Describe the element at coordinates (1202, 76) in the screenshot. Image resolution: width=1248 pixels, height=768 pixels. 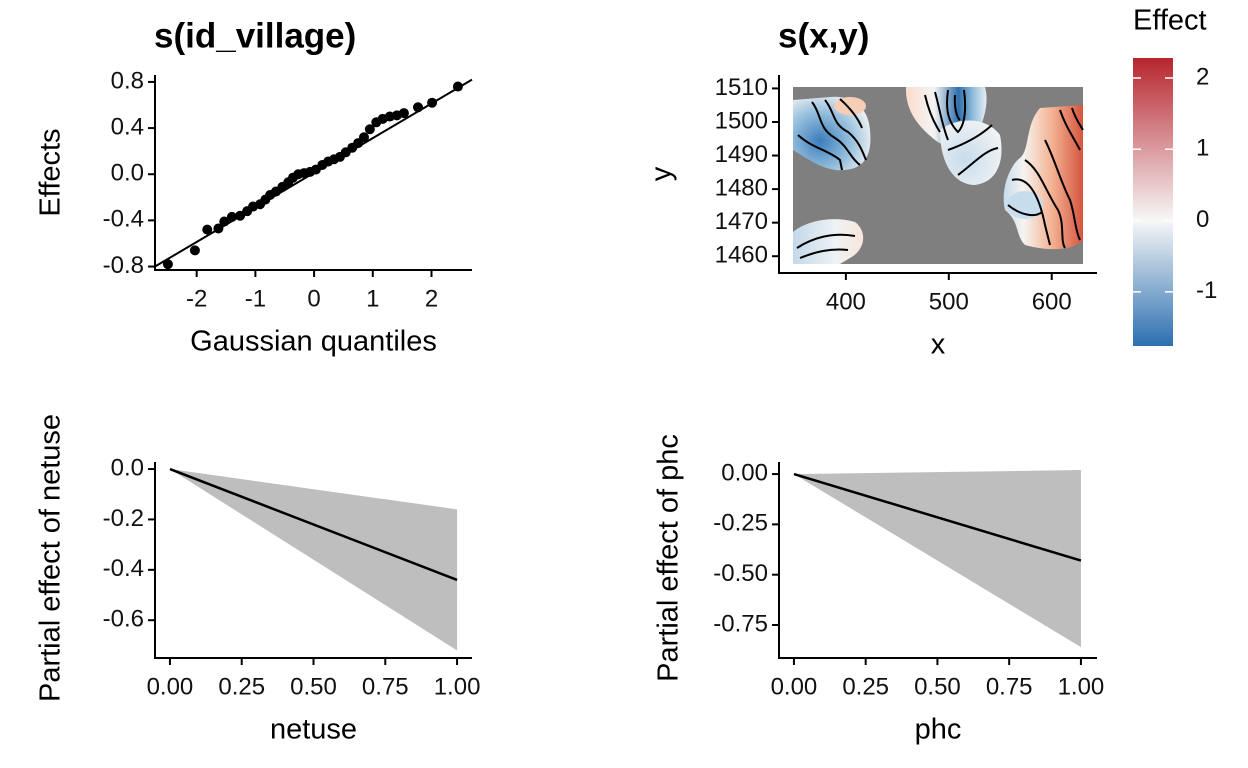
I see `colorbar-tick-label: 2` at that location.